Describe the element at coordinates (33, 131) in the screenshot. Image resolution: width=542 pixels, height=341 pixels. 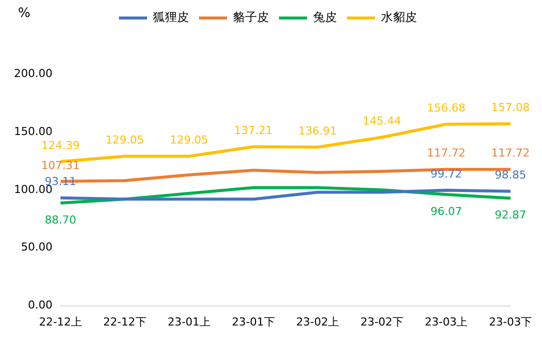
I see `y-tick-label: 150.00` at that location.